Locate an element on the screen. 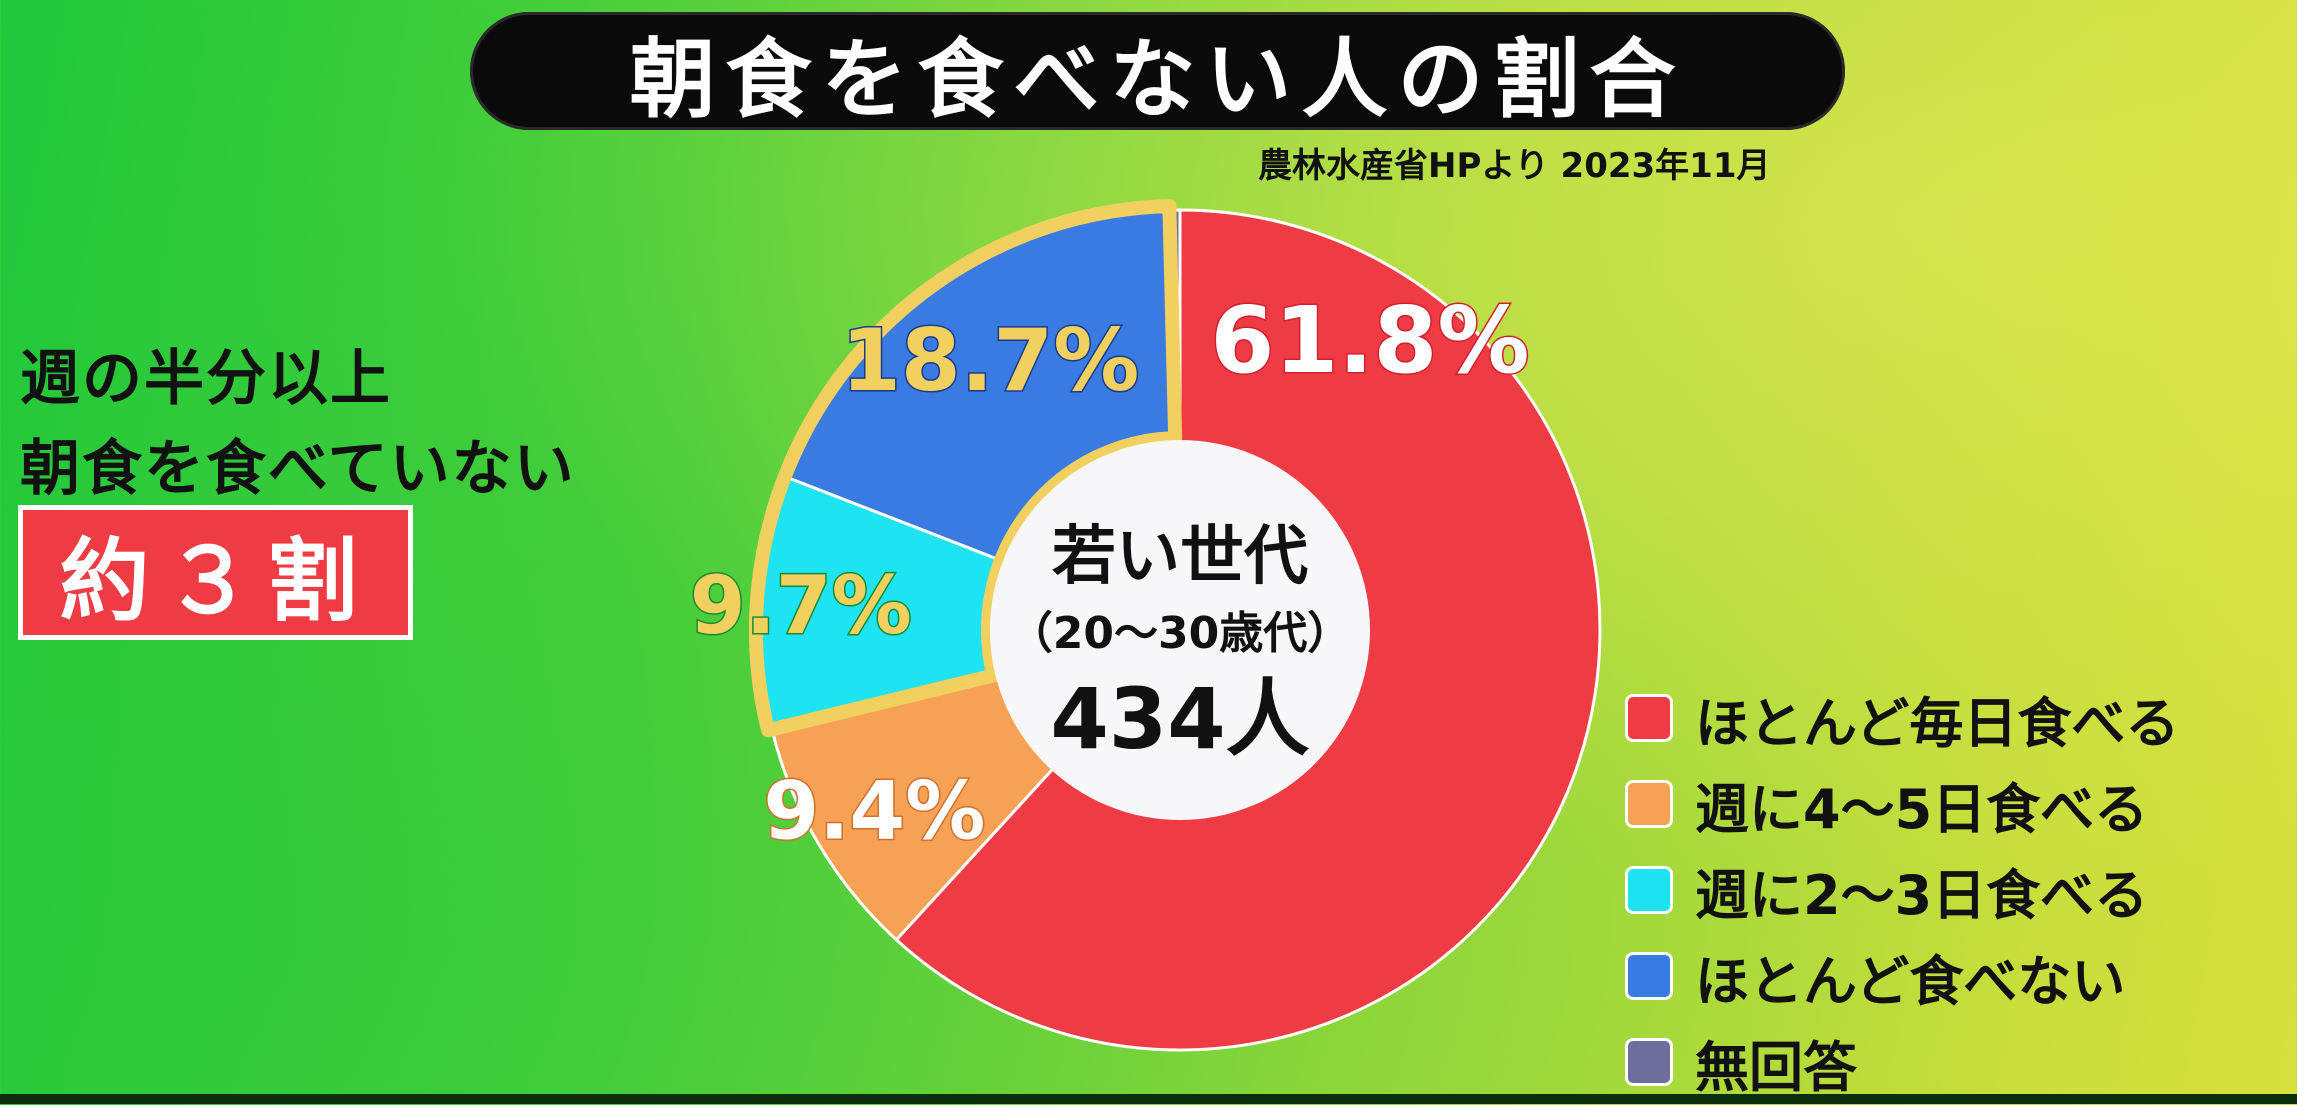  legend-item-rarely: ほとんど食べない is located at coordinates (1902, 976).